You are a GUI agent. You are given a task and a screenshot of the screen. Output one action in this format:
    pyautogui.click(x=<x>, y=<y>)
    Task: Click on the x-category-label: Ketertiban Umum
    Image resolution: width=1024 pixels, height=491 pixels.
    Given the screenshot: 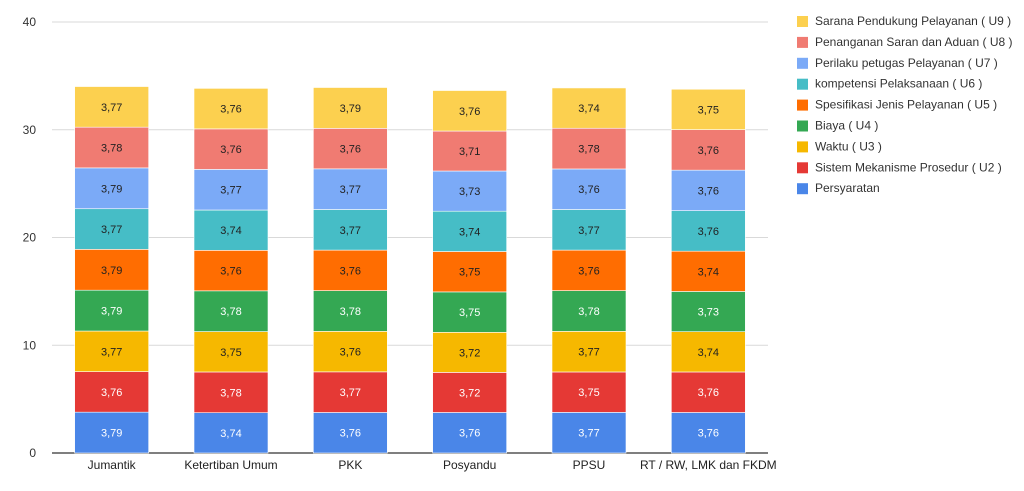 What is the action you would take?
    pyautogui.click(x=230, y=465)
    